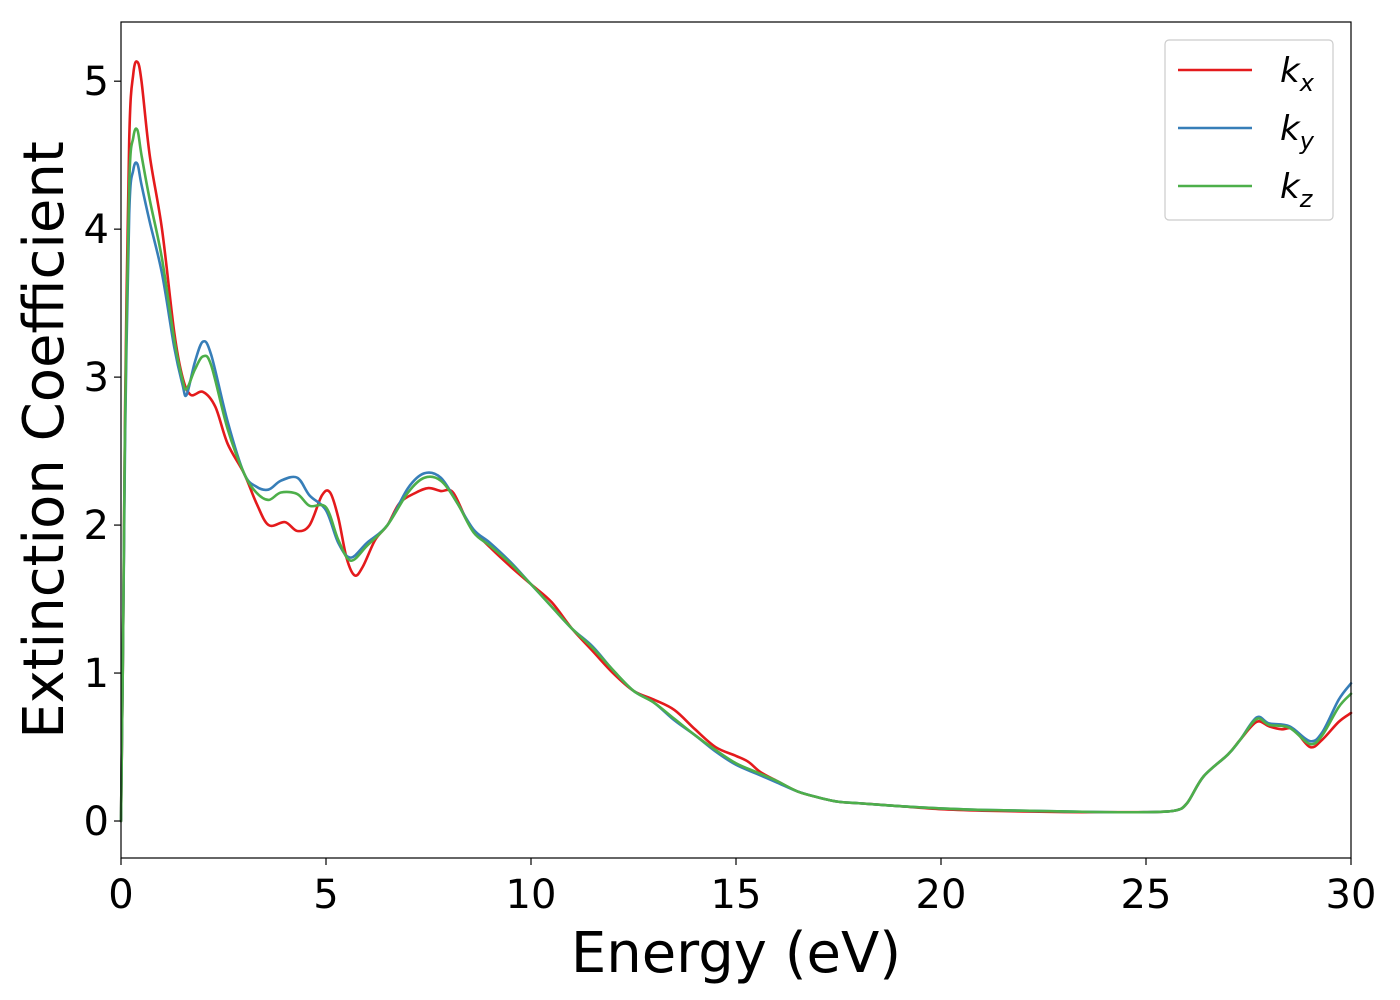 The image size is (1400, 1000). I want to click on x-tick-label: 15, so click(736, 895).